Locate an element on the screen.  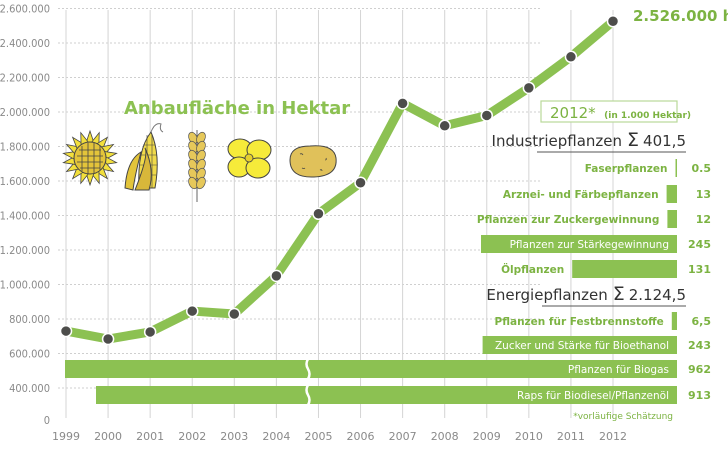
bar-label: Raps für Biodiesel/Pflanzenöl is located at coordinates (593, 396).